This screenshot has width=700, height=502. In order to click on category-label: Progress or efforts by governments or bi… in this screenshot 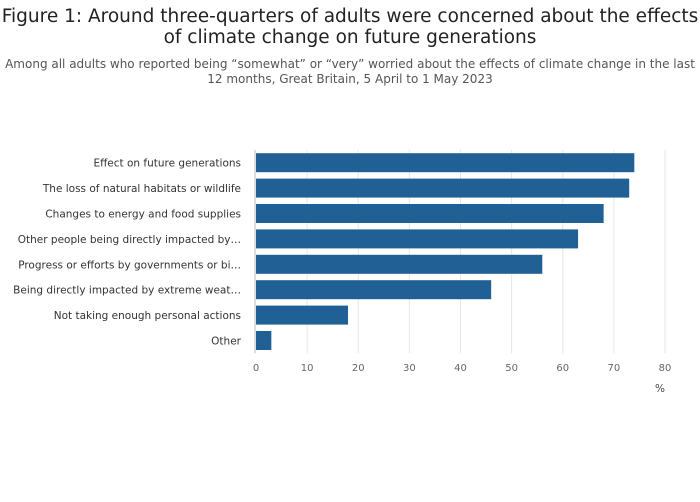, I will do `click(129, 265)`.